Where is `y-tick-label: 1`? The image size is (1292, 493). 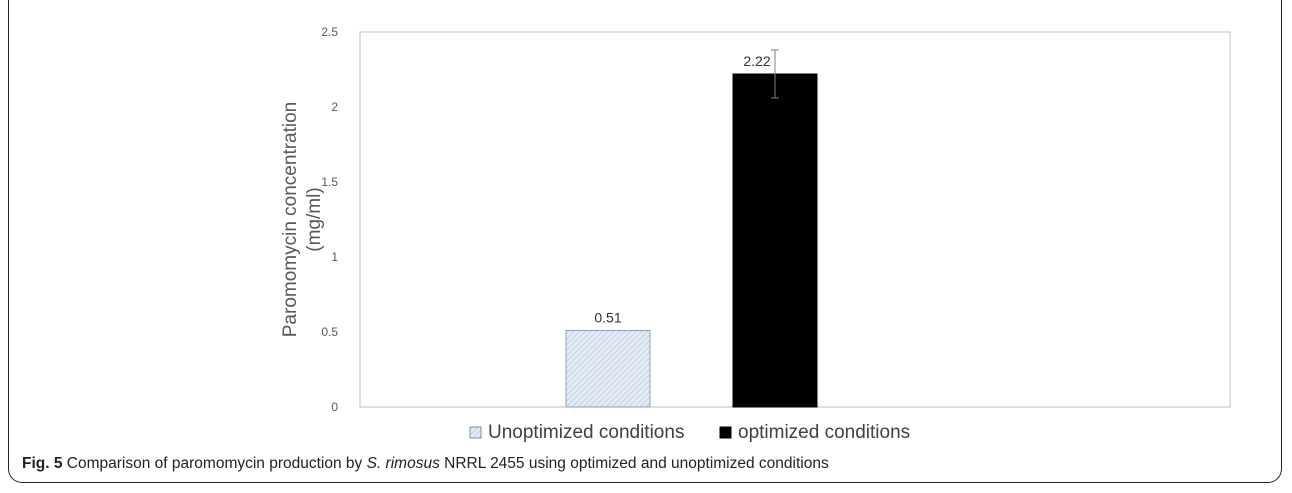
y-tick-label: 1 is located at coordinates (334, 257).